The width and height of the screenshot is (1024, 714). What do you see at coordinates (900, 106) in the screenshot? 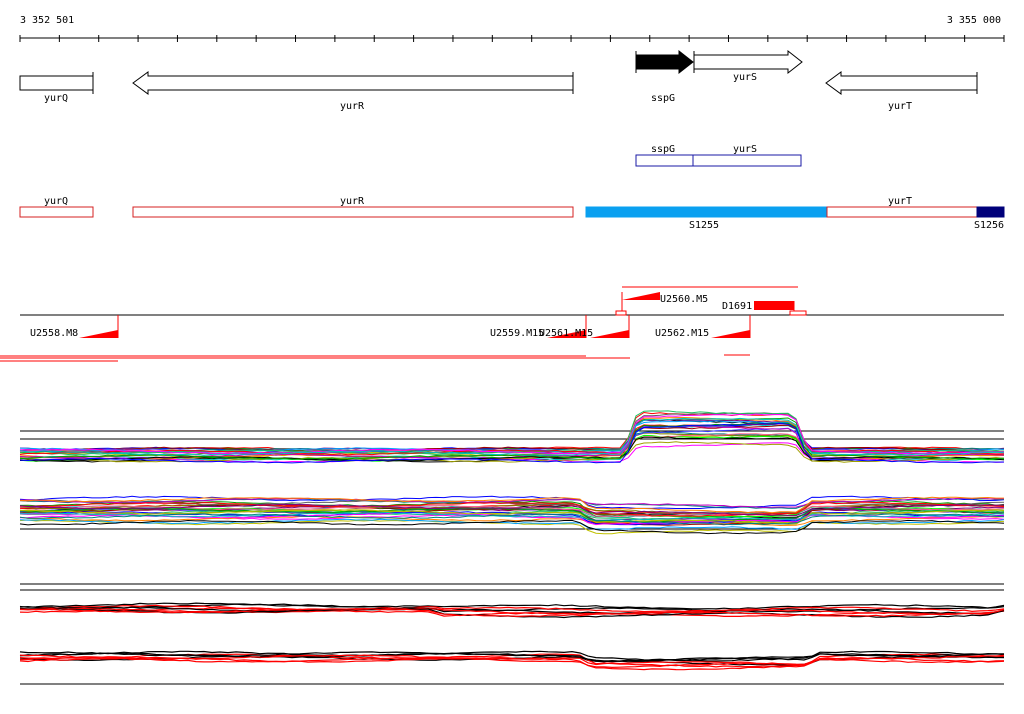
I see `gene-yurT-label: yurT` at bounding box center [900, 106].